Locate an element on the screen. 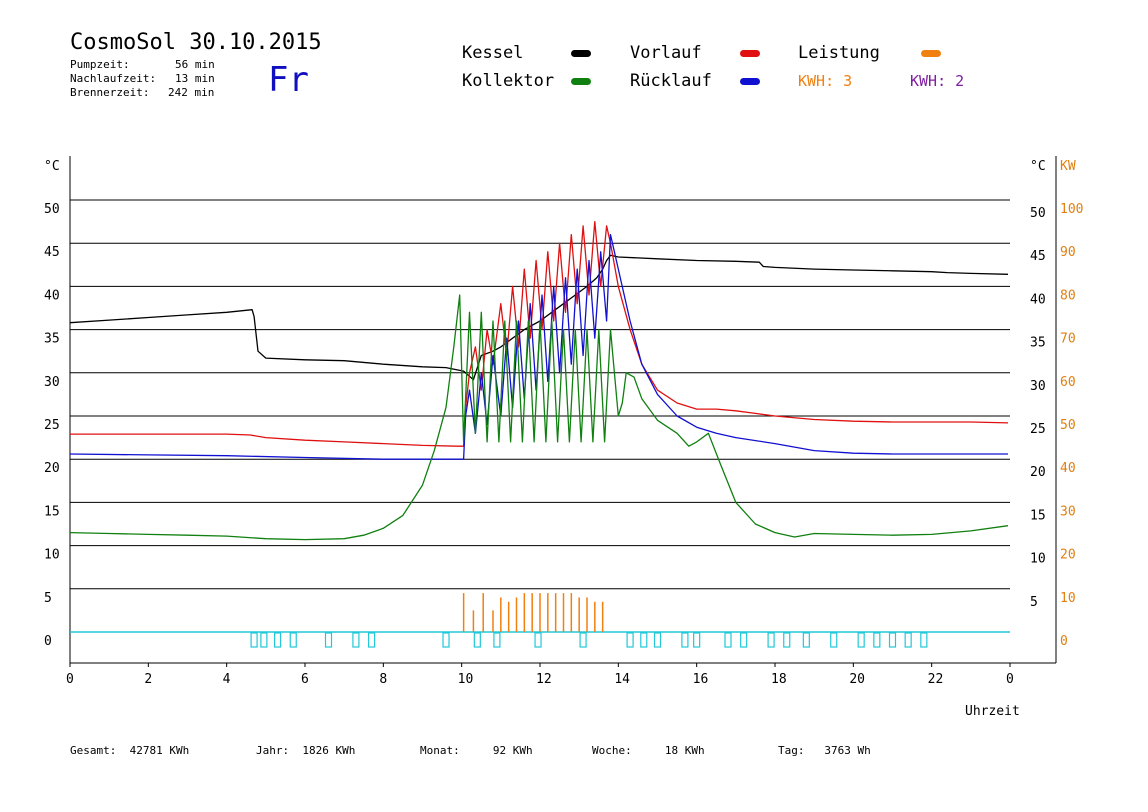 The image size is (1148, 812). x-tick-5: 10 is located at coordinates (466, 679).